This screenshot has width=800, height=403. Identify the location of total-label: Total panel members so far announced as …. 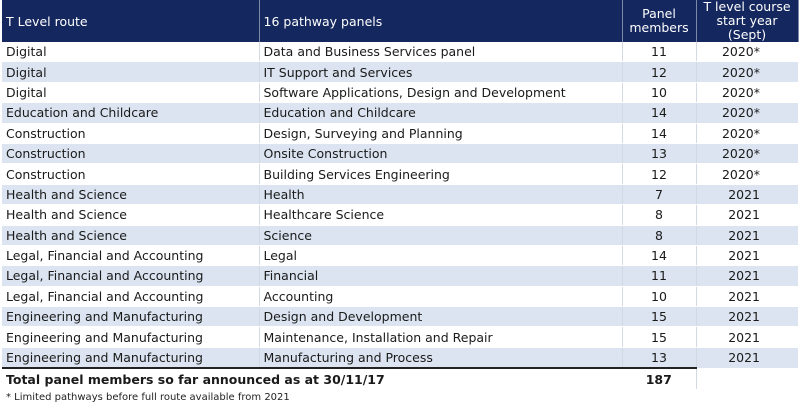
(312, 379).